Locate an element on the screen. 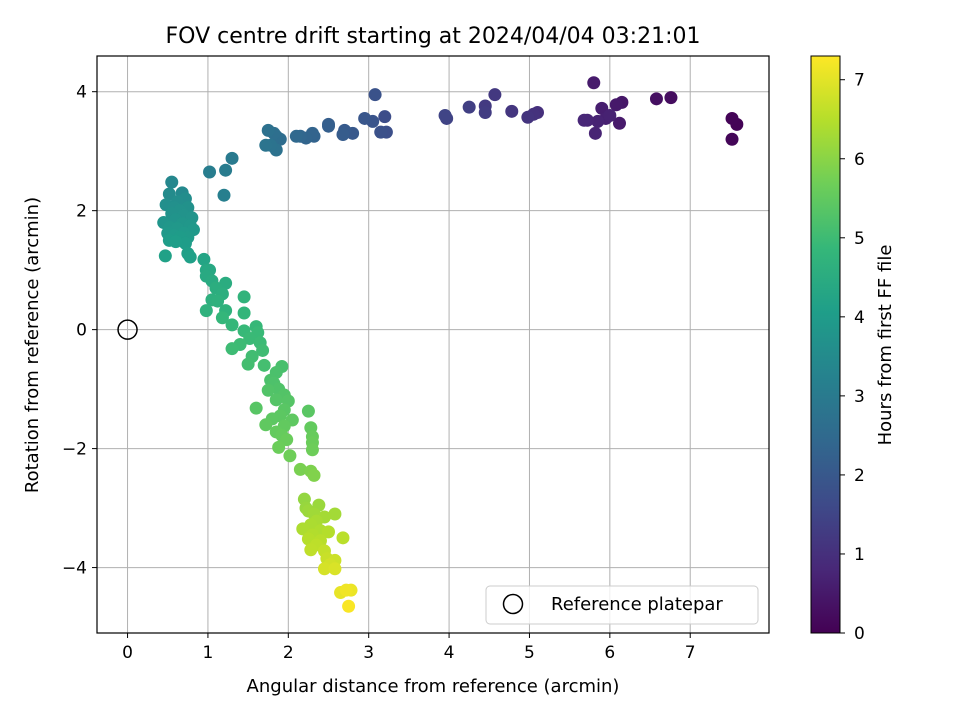  reference-platepar-marker is located at coordinates (127, 329).